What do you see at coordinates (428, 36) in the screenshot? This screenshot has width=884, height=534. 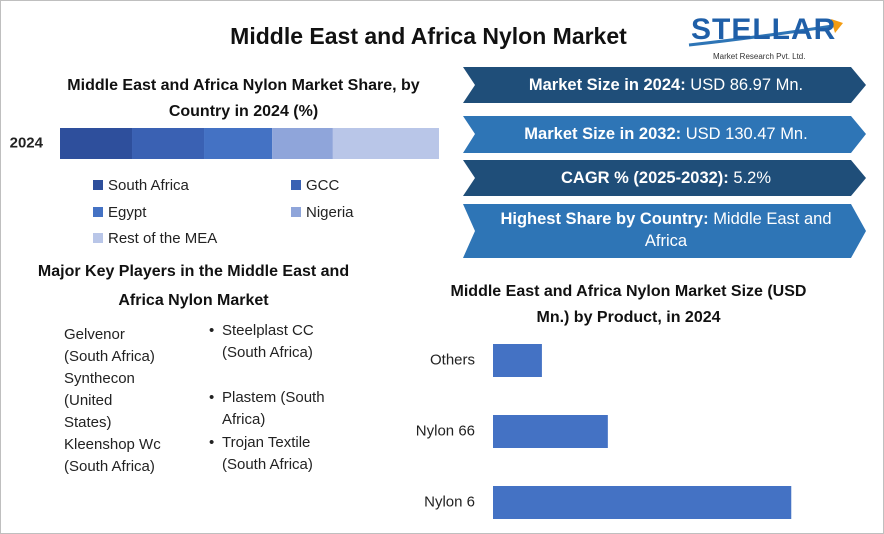 I see `page-title: Middle East and Africa Nylon Market` at bounding box center [428, 36].